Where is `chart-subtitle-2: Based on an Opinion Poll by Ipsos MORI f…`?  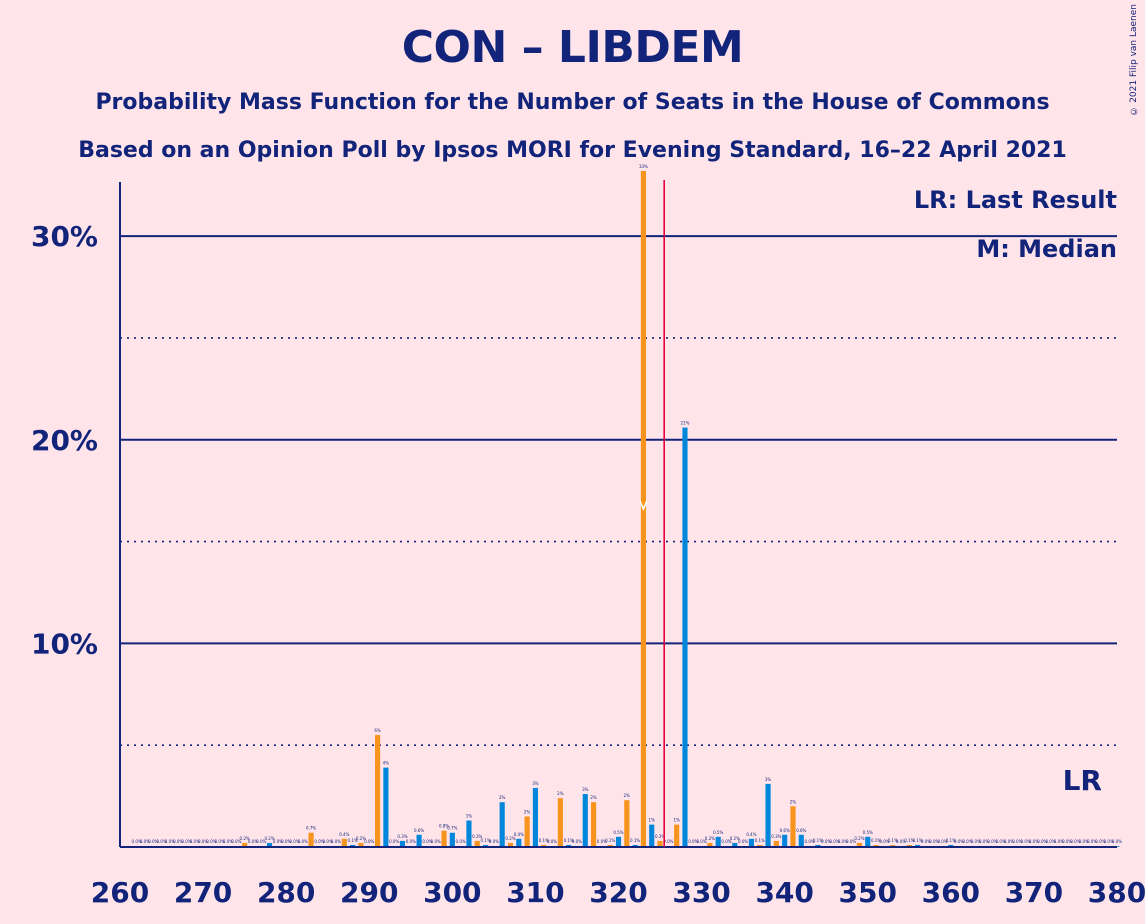 chart-subtitle-2: Based on an Opinion Poll by Ipsos MORI f… is located at coordinates (572, 150).